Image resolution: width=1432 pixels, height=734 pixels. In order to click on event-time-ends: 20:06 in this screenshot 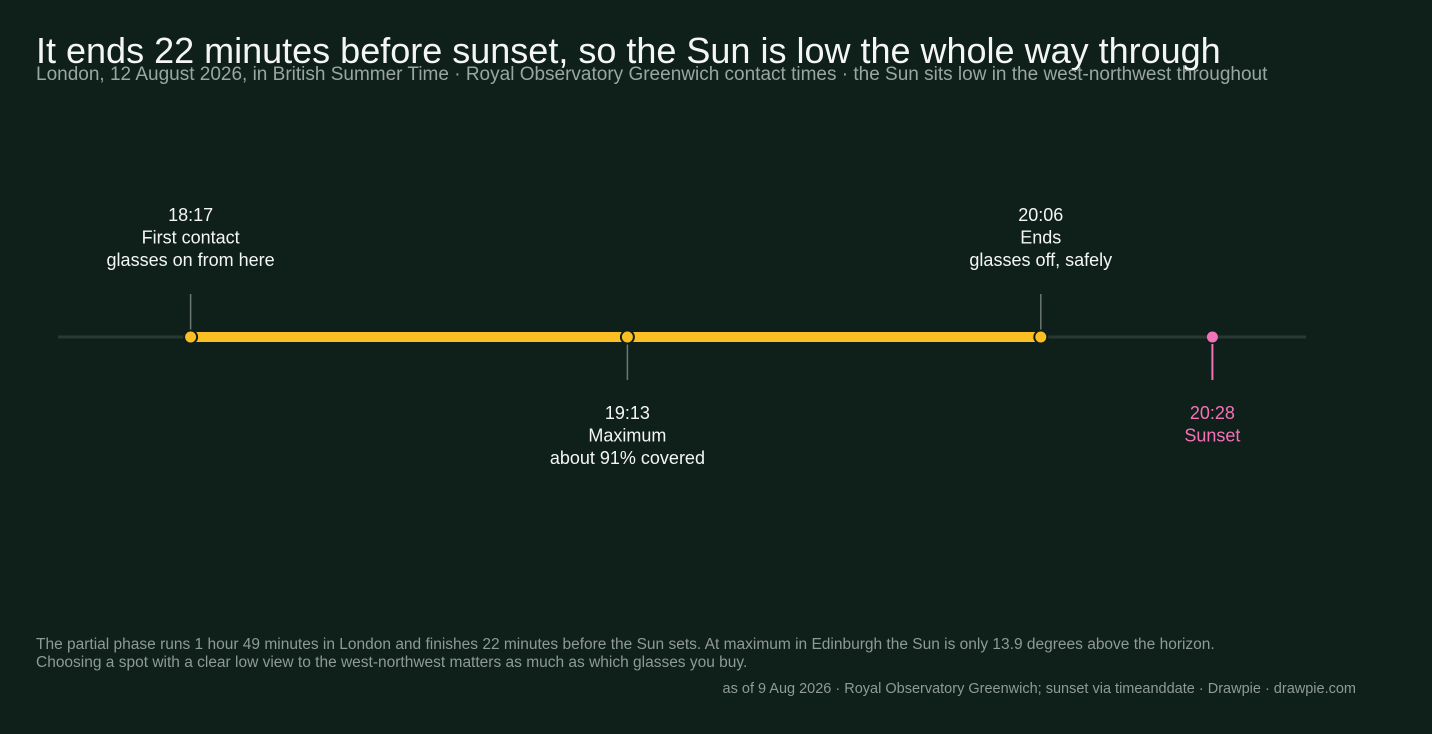, I will do `click(1040, 215)`.